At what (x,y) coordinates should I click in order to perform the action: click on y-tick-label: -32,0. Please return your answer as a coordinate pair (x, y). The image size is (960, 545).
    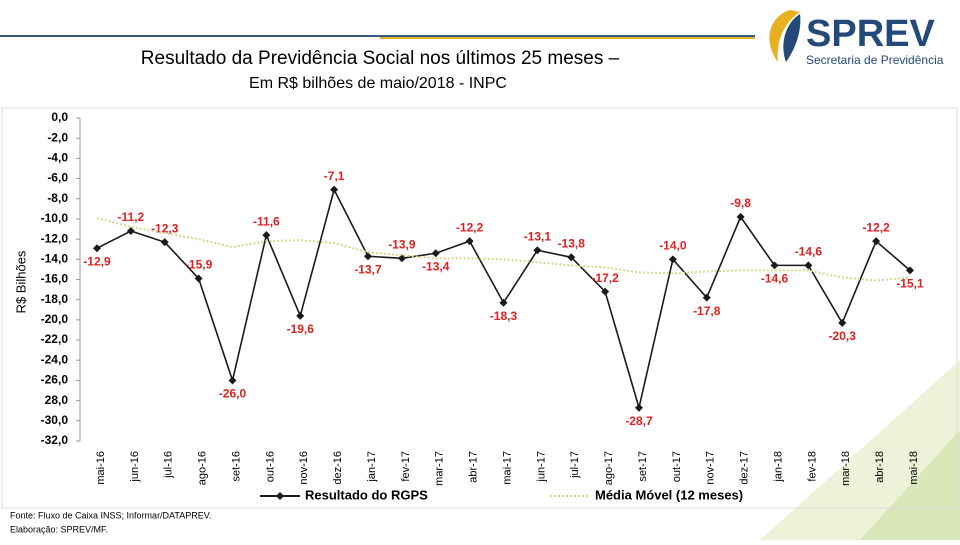
    Looking at the image, I should click on (55, 440).